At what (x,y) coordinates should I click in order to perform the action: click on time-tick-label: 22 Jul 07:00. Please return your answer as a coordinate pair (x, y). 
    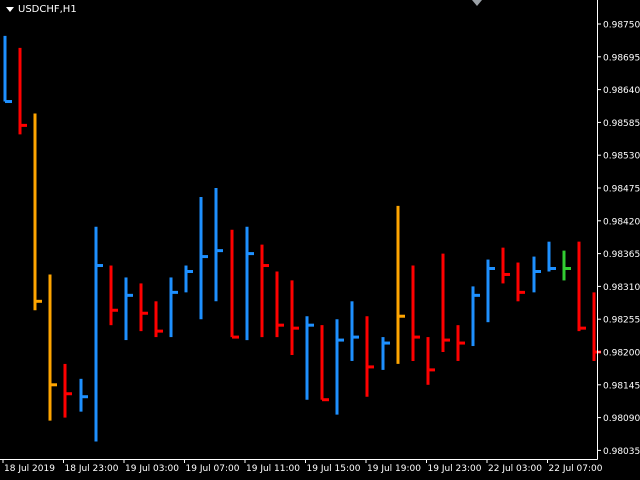
    Looking at the image, I should click on (576, 469).